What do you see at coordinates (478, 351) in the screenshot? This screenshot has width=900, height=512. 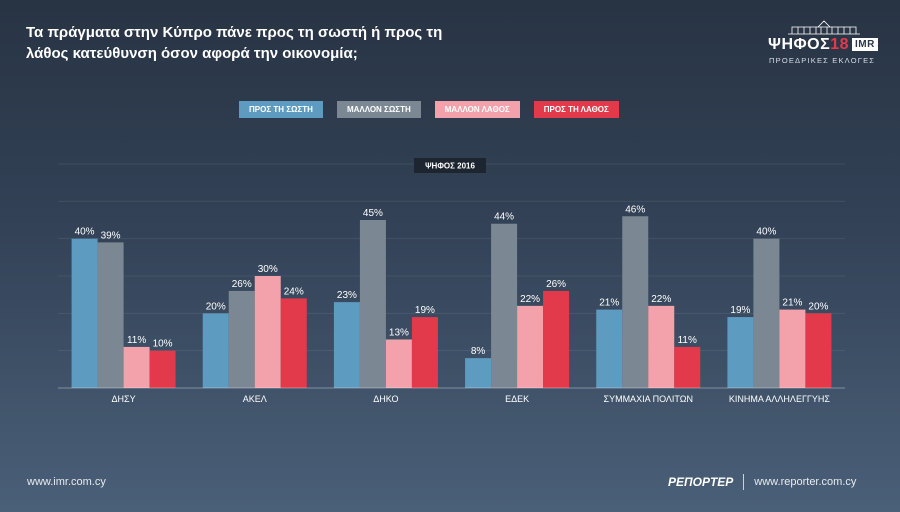 I see `data-label: 8%` at bounding box center [478, 351].